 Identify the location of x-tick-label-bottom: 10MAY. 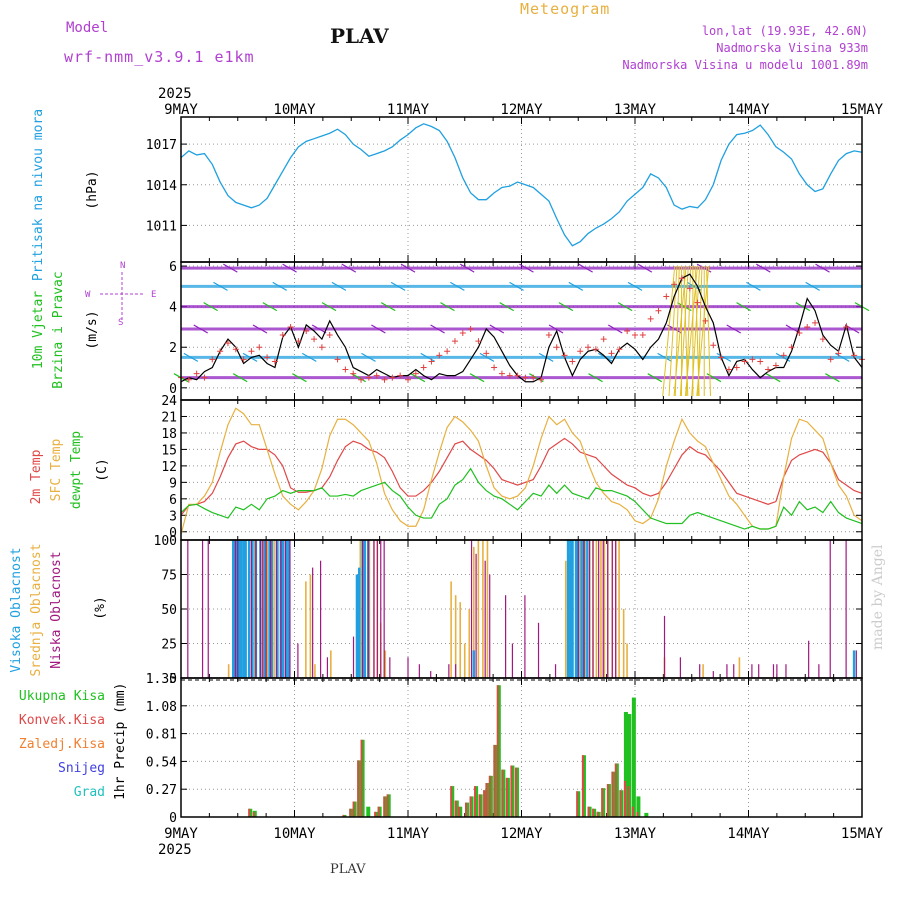
(294, 834).